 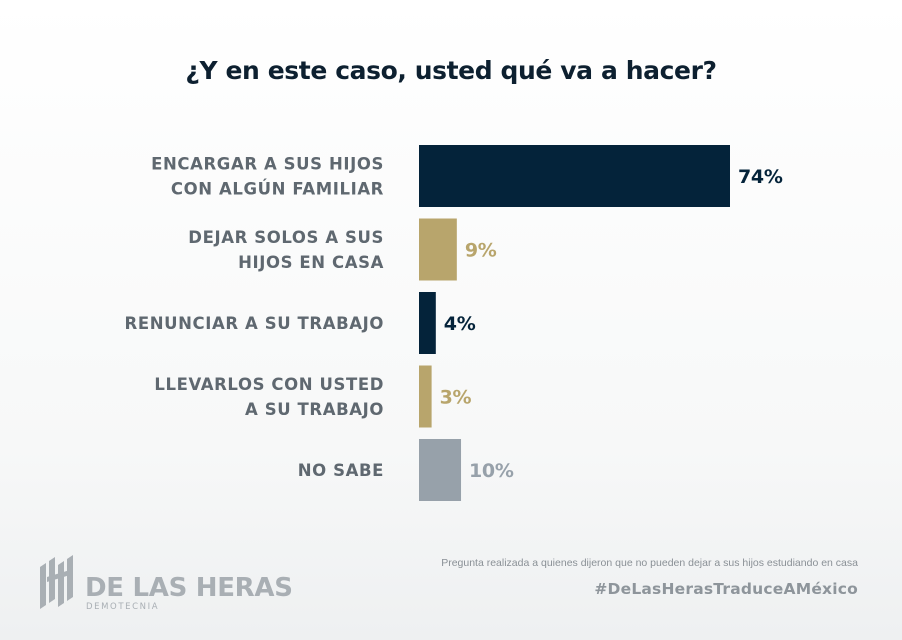 What do you see at coordinates (267, 164) in the screenshot?
I see `category-label-0-line-0: ENCARGAR A SUS HIJOS` at bounding box center [267, 164].